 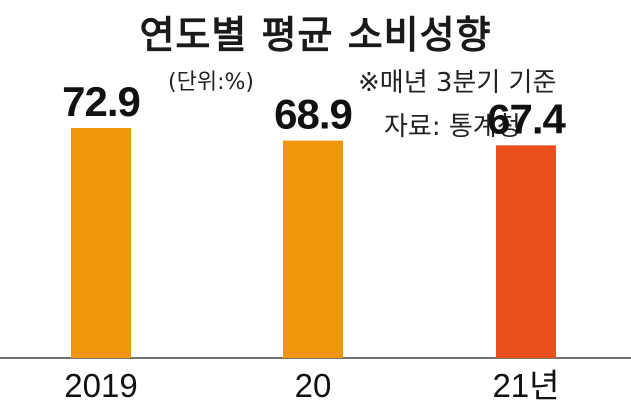 What do you see at coordinates (100, 385) in the screenshot?
I see `category-label-2019: 2019` at bounding box center [100, 385].